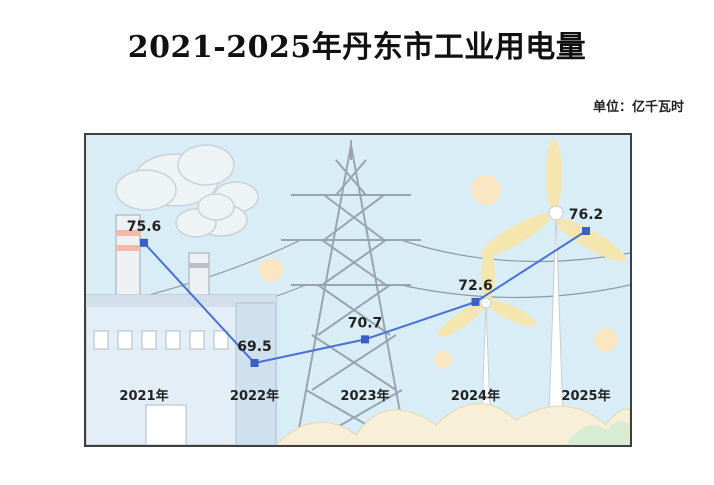 The image size is (714, 485). What do you see at coordinates (143, 396) in the screenshot?
I see `x-tick-label: 2021年` at bounding box center [143, 396].